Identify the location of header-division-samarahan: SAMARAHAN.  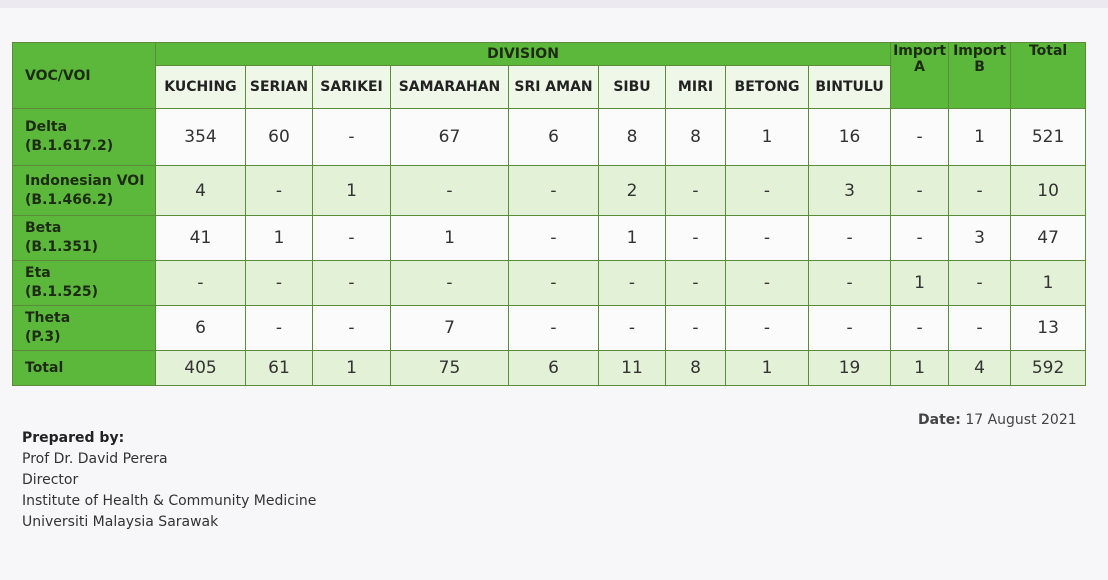
(449, 87).